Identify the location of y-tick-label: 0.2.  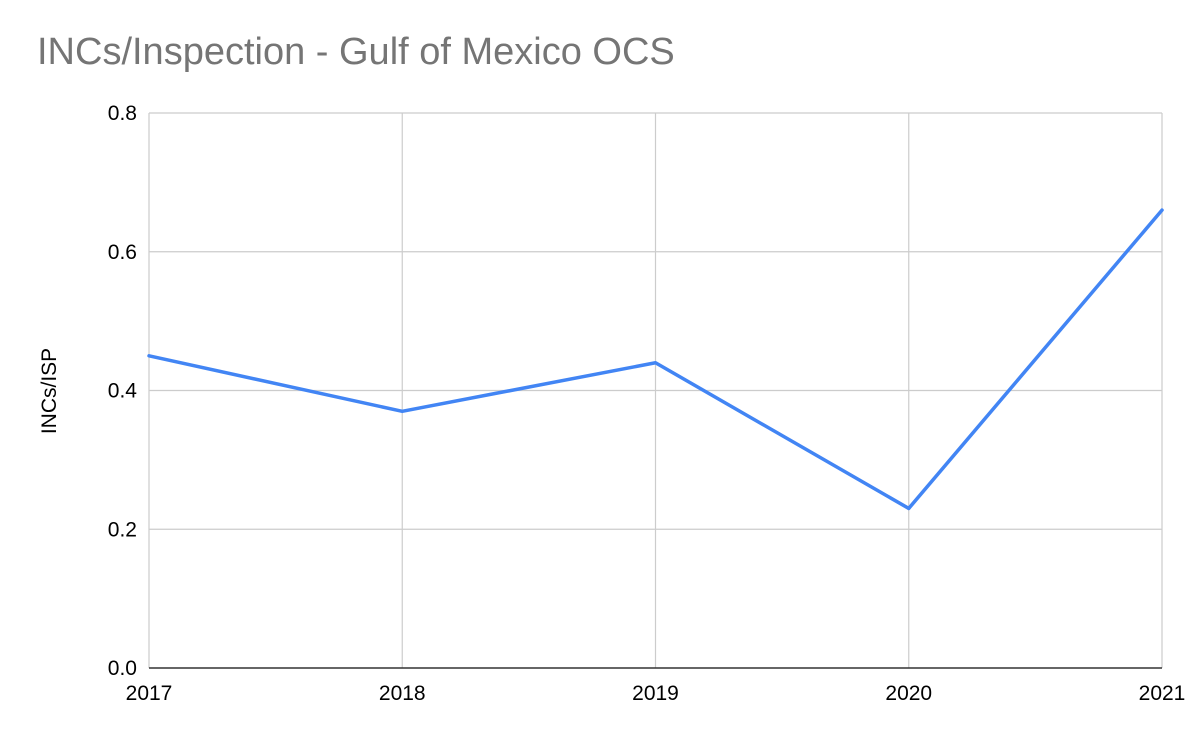
(122, 529).